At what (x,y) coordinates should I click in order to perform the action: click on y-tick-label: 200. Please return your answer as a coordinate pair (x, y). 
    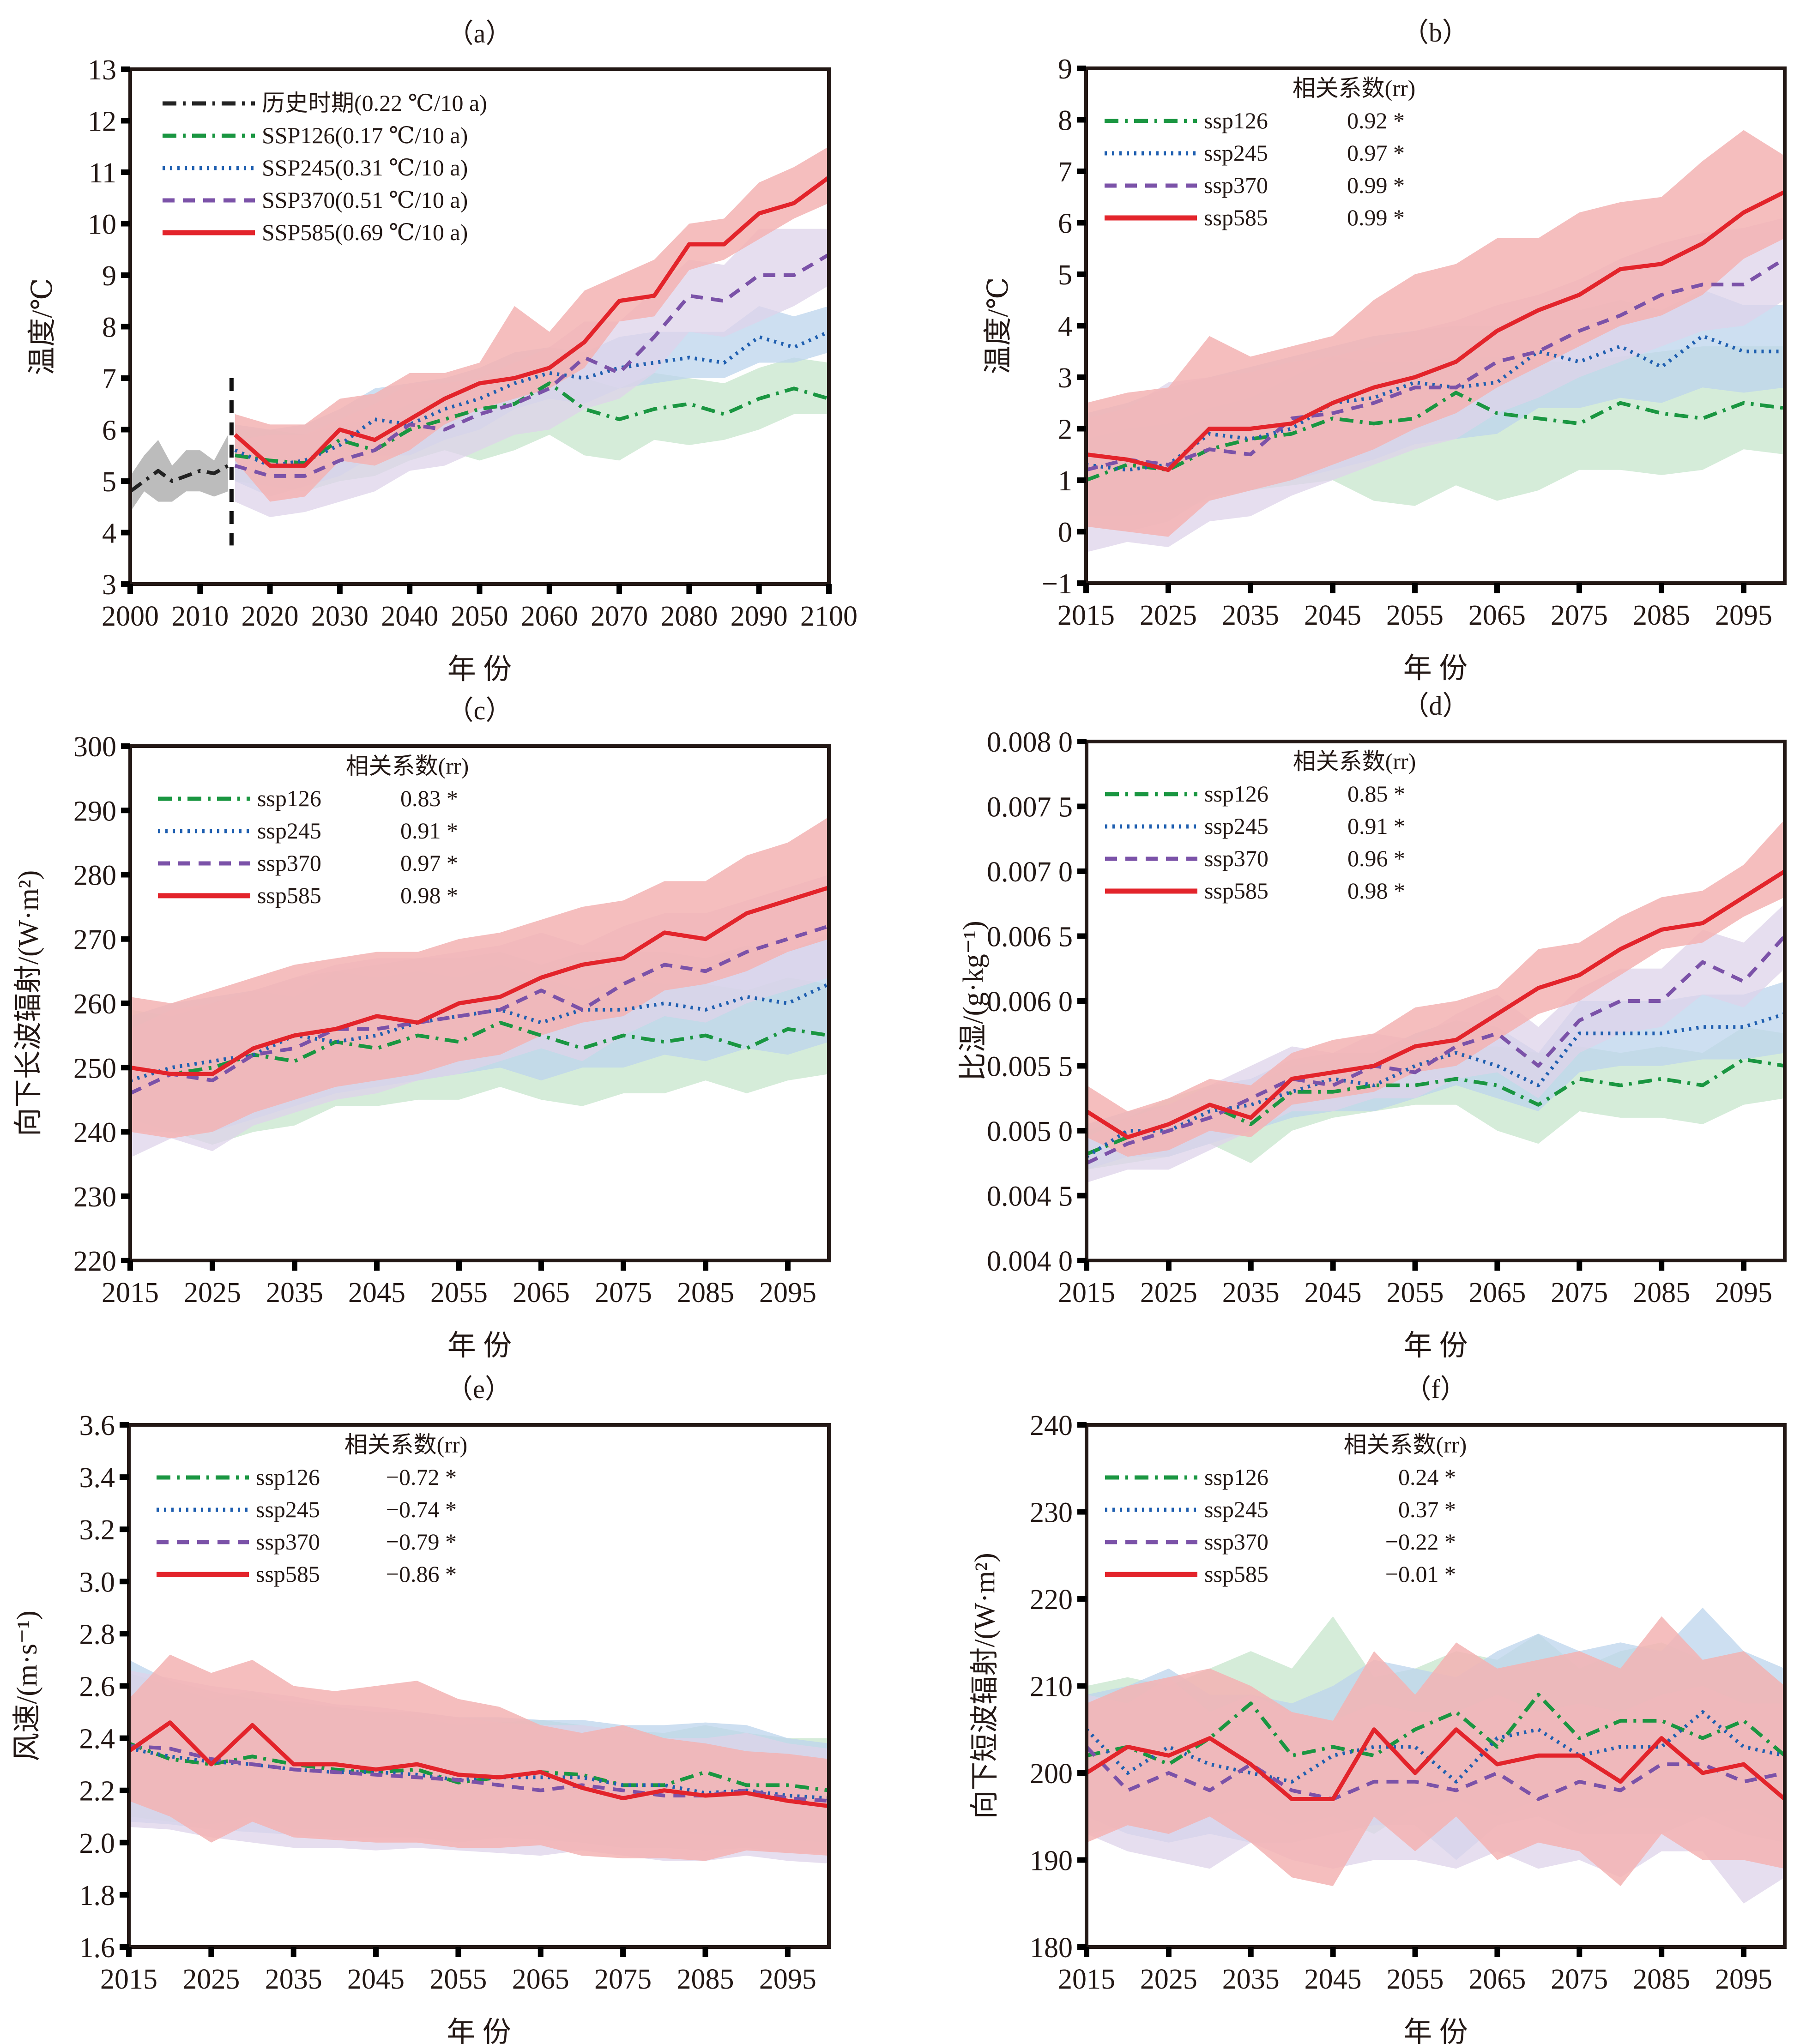
    Looking at the image, I should click on (1051, 1774).